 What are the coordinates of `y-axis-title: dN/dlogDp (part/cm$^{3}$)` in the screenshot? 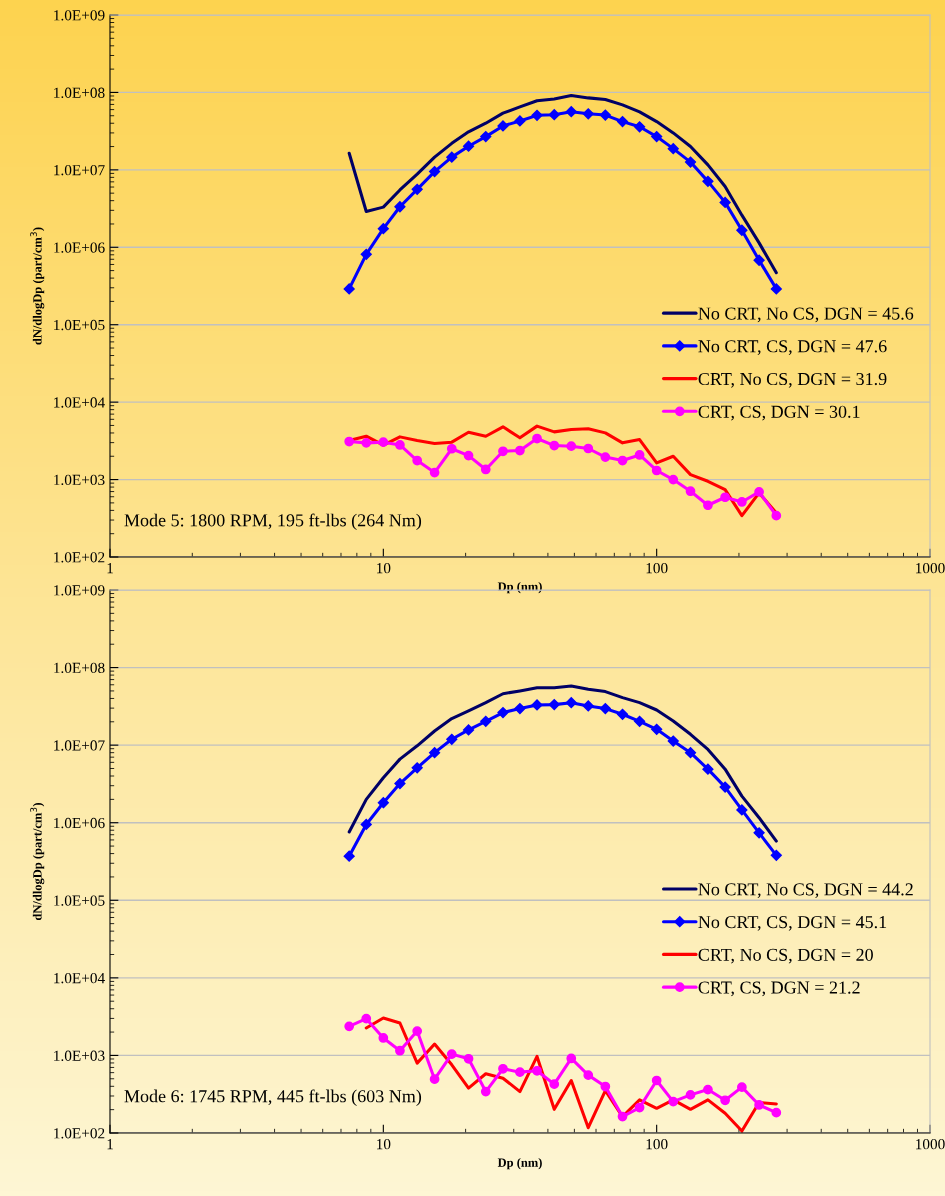 It's located at (37, 286).